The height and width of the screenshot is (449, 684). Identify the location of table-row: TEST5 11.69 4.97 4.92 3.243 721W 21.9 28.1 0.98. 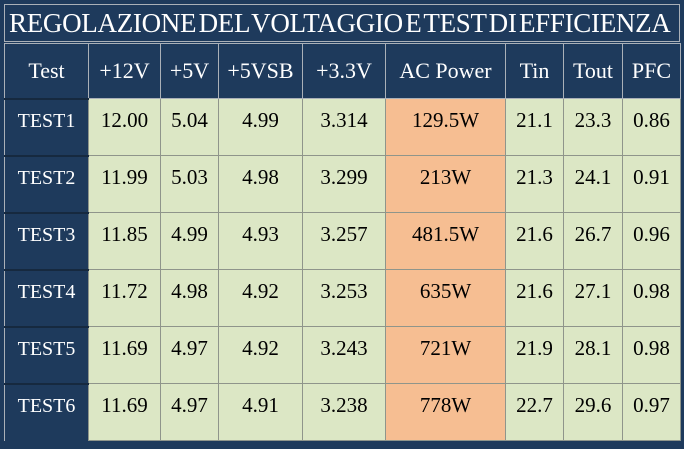
(342, 354).